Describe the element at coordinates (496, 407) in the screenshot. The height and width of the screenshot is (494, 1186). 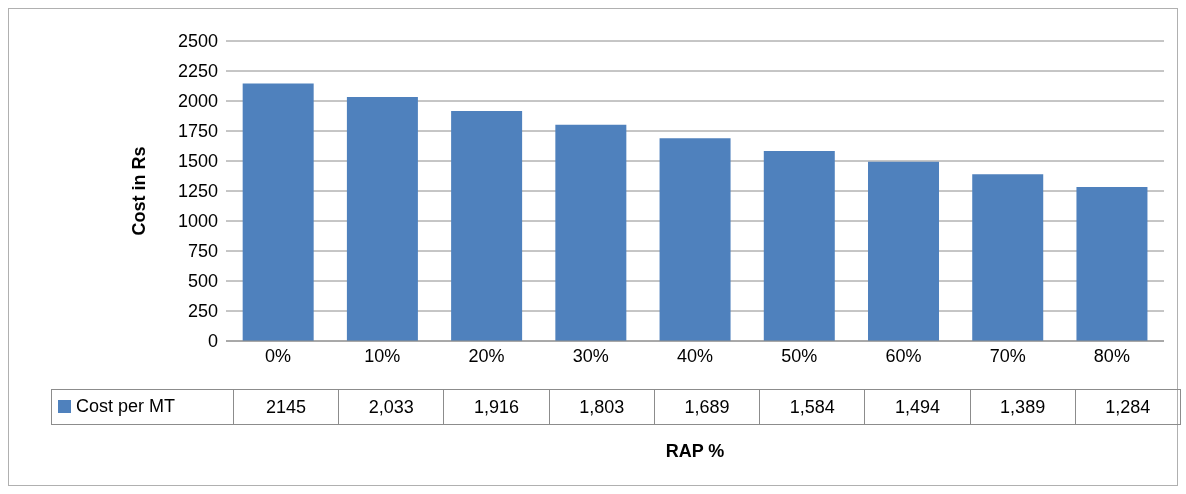
I see `data-label: 1,916` at that location.